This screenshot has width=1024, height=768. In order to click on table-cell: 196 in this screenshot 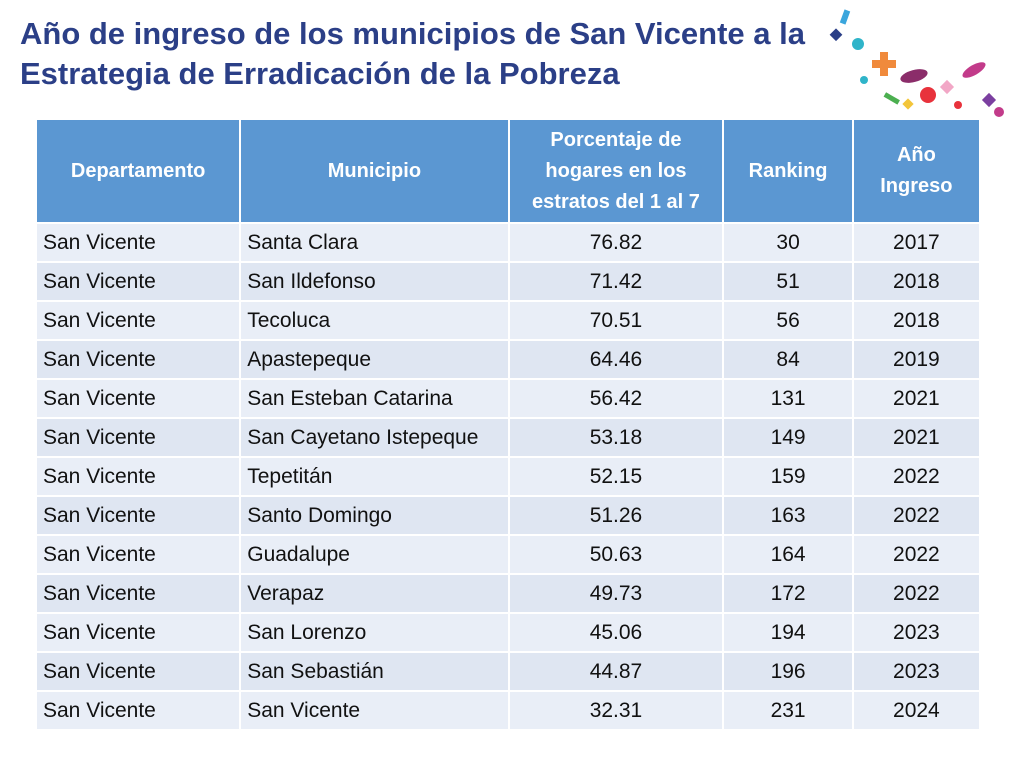, I will do `click(788, 671)`.